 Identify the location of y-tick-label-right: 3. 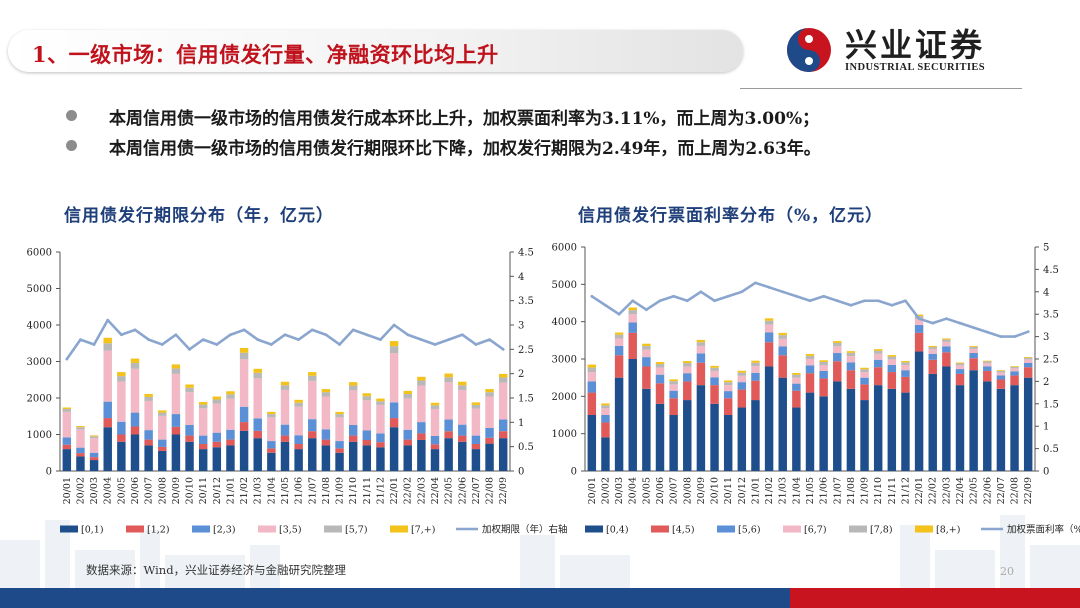
(1046, 337).